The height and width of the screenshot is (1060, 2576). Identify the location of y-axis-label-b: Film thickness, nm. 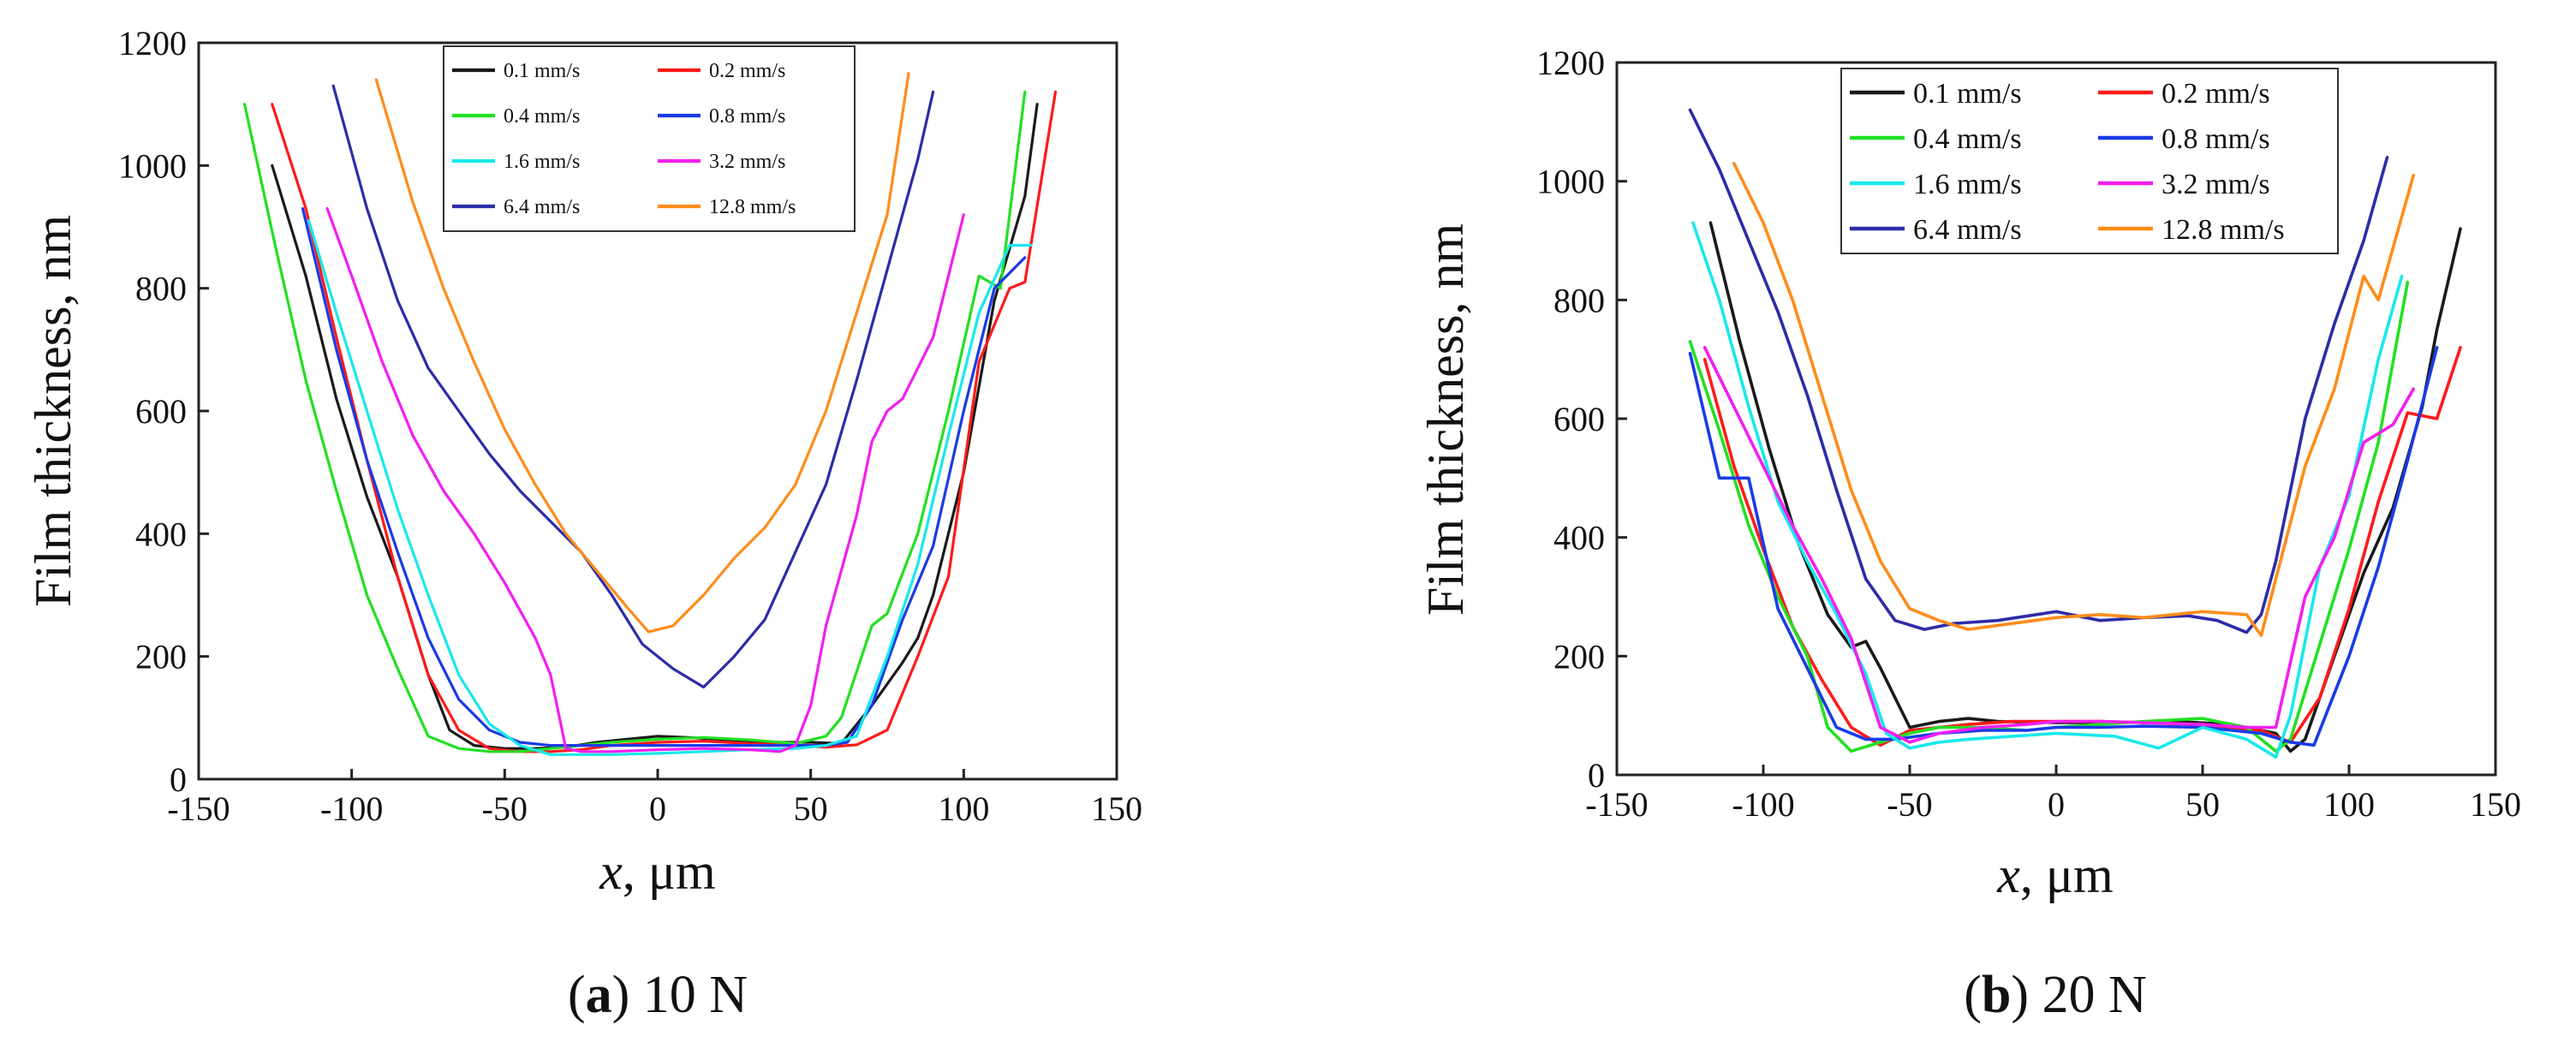
(1445, 420).